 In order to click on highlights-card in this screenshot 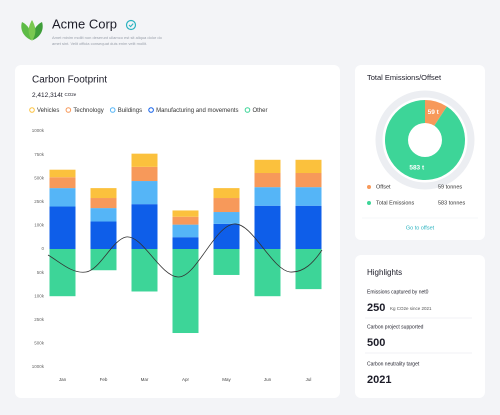, I will do `click(420, 326)`.